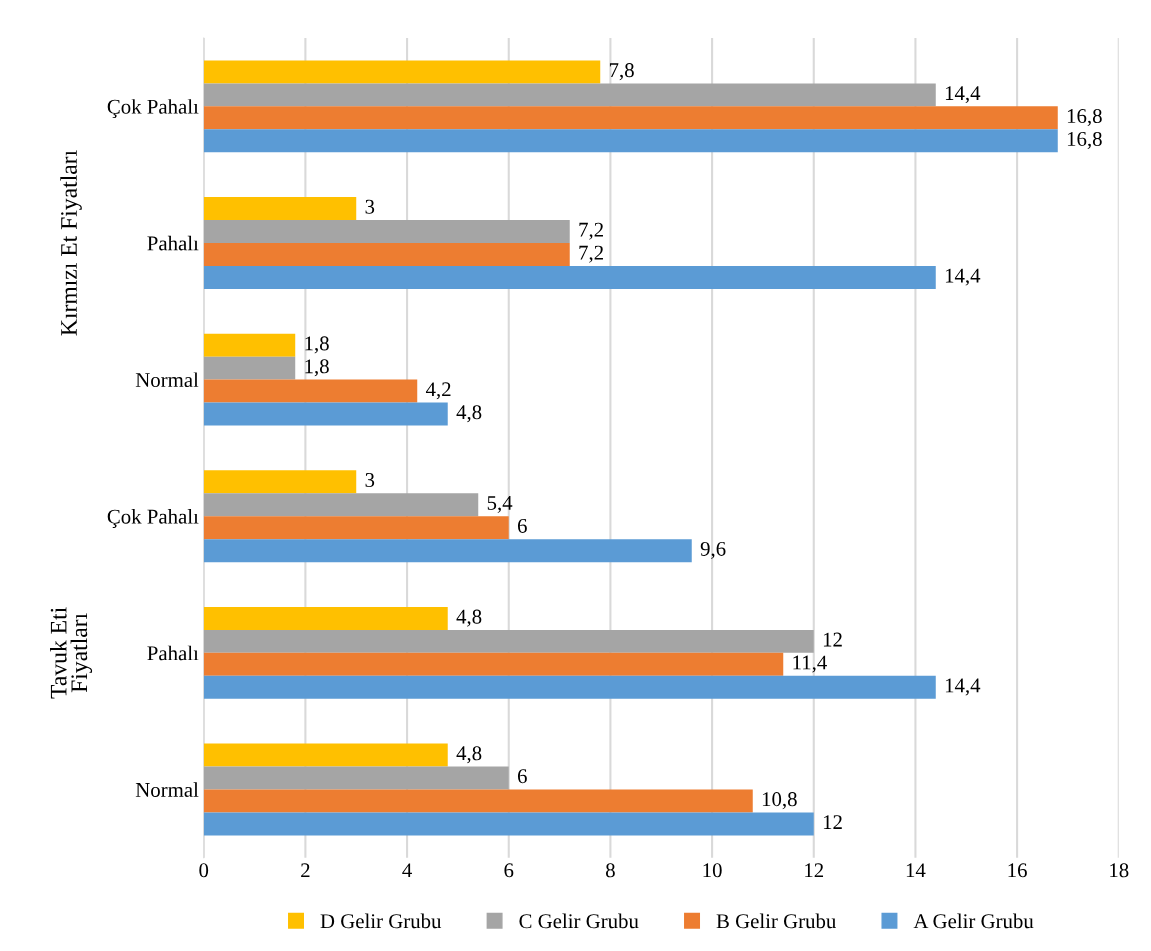  Describe the element at coordinates (305, 870) in the screenshot. I see `x-tick-label: 2` at that location.